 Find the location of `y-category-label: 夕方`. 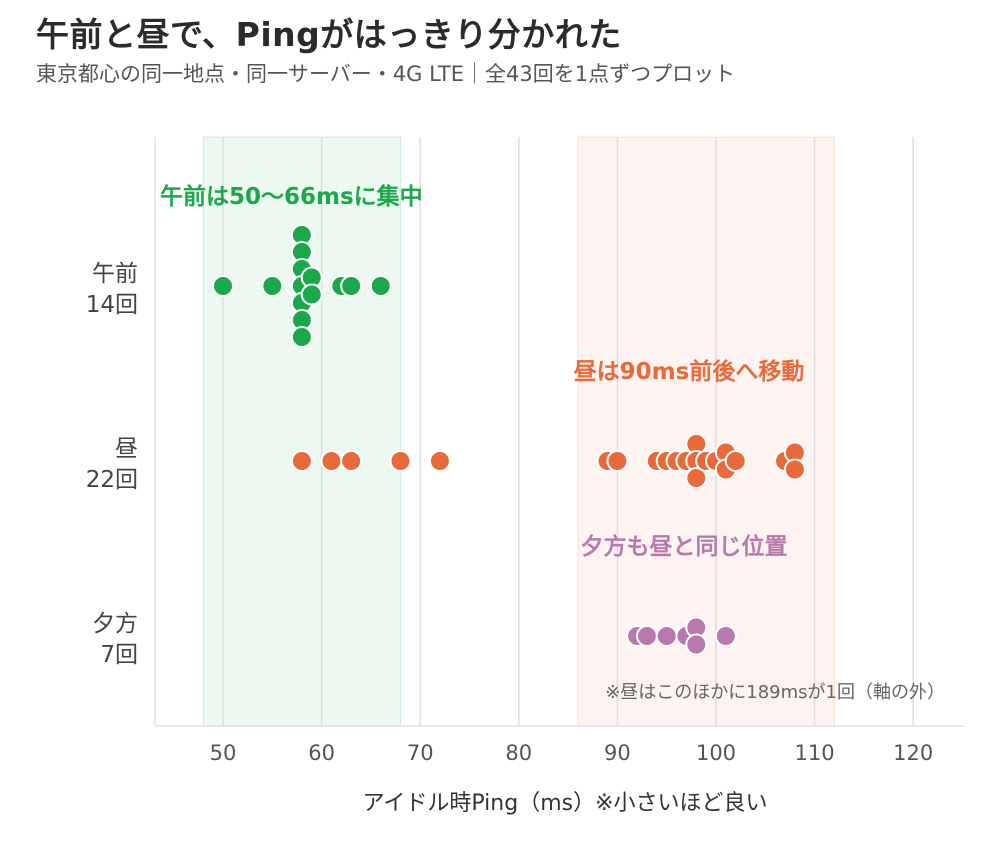

y-category-label: 夕方 is located at coordinates (115, 624).